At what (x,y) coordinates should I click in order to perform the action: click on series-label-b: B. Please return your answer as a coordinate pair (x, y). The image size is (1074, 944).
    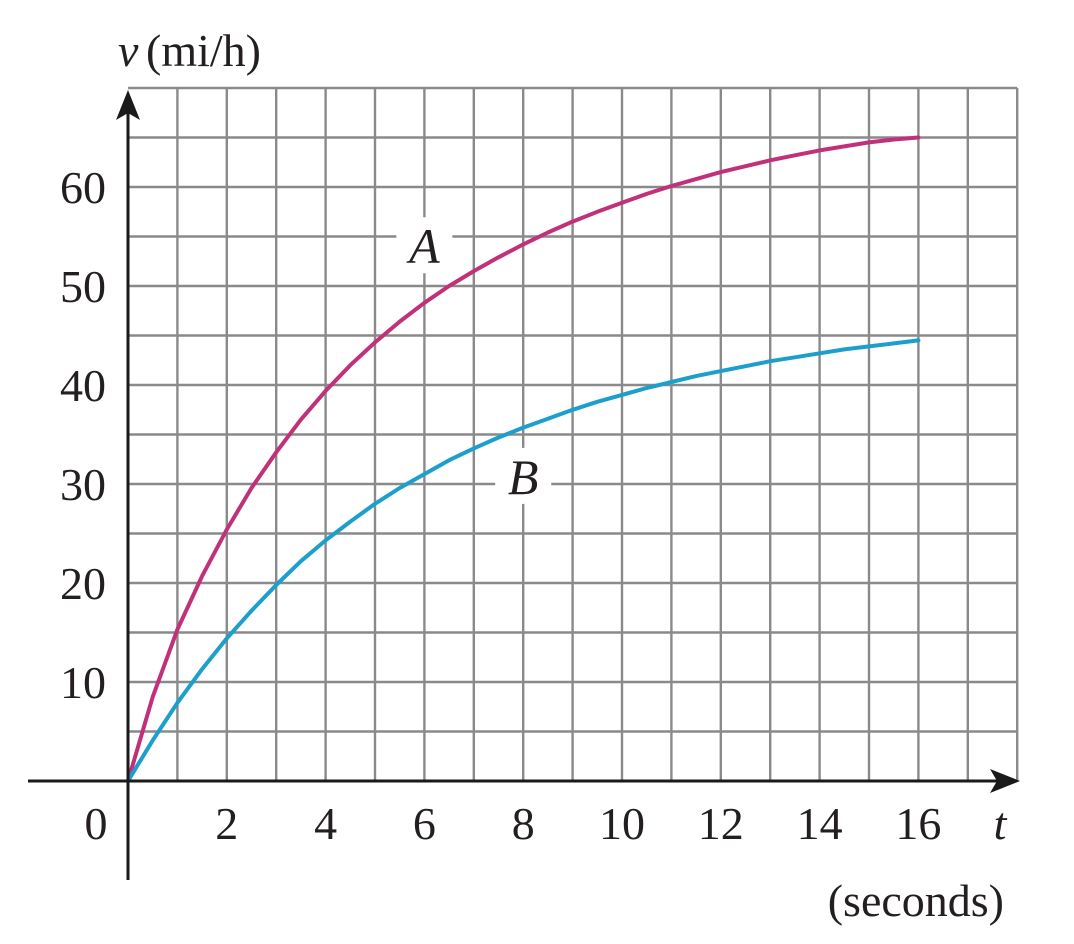
    Looking at the image, I should click on (523, 477).